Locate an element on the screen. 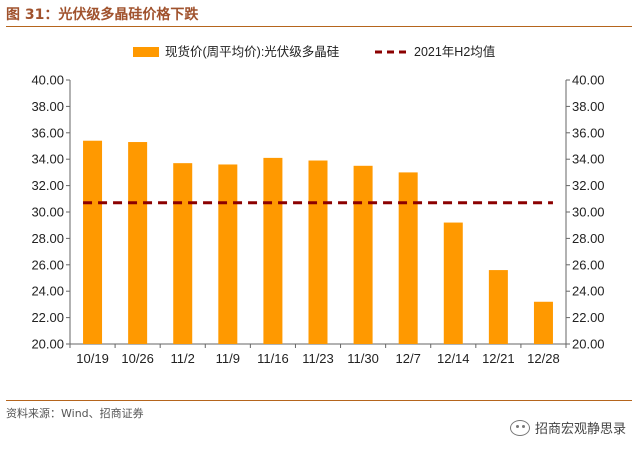  y-tick-label-right: 32.00 is located at coordinates (588, 185).